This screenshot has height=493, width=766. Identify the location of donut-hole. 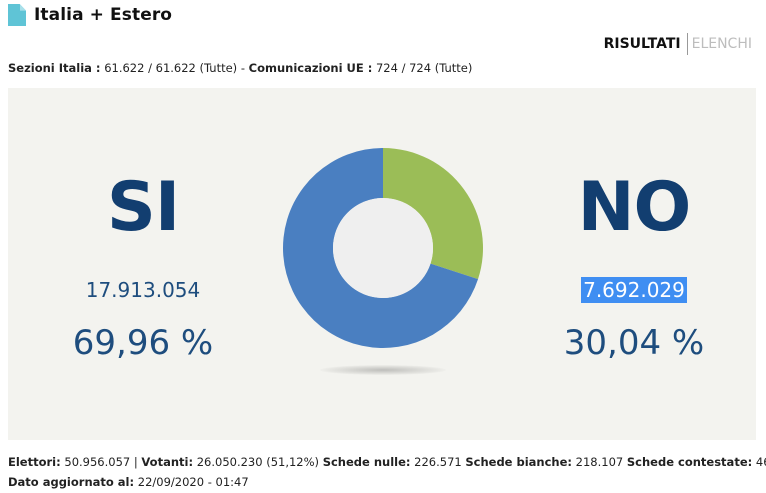
(383, 248).